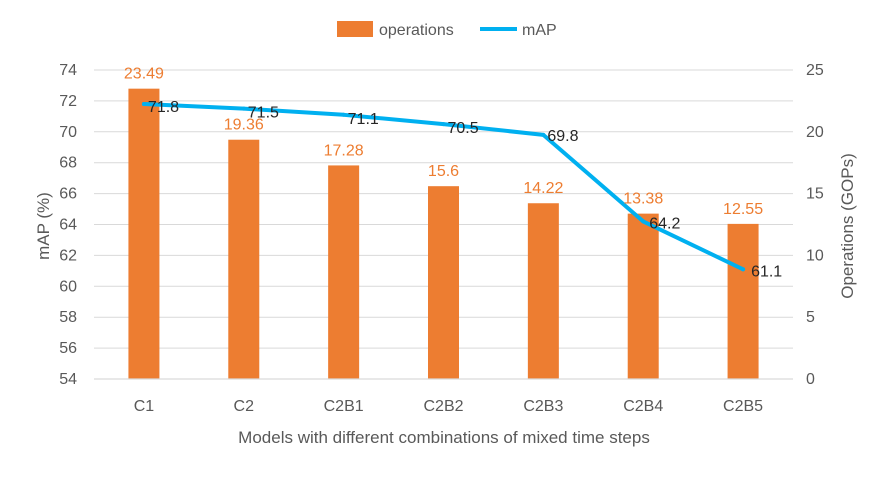 Image resolution: width=886 pixels, height=477 pixels. Describe the element at coordinates (43, 226) in the screenshot. I see `y-axis-title: mAP (%)` at that location.